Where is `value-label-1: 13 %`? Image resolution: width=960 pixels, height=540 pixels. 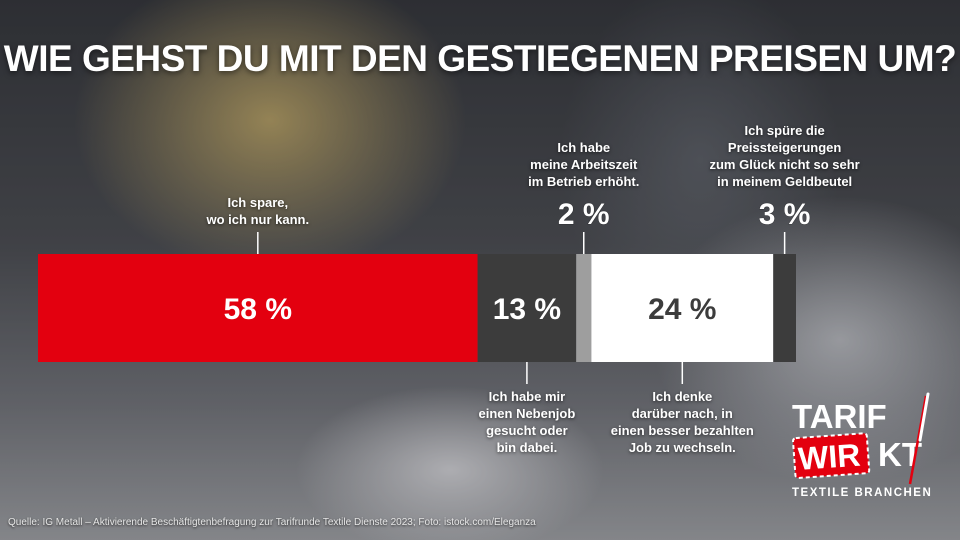
value-label-1: 13 % is located at coordinates (527, 309).